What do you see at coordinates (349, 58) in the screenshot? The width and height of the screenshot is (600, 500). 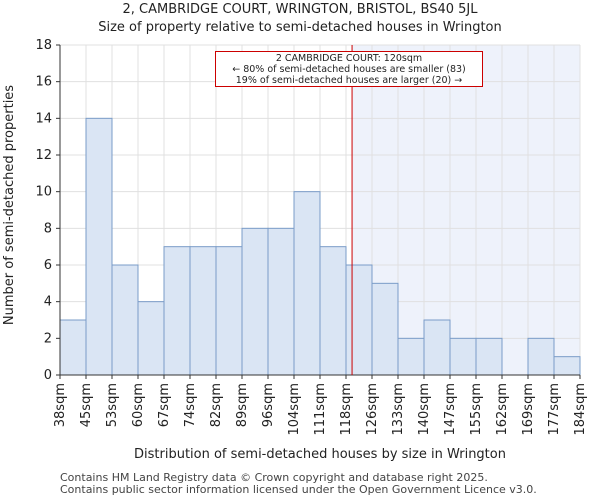 I see `annotation-line-1: 2 CAMBRIDGE COURT: 120sqm` at bounding box center [349, 58].